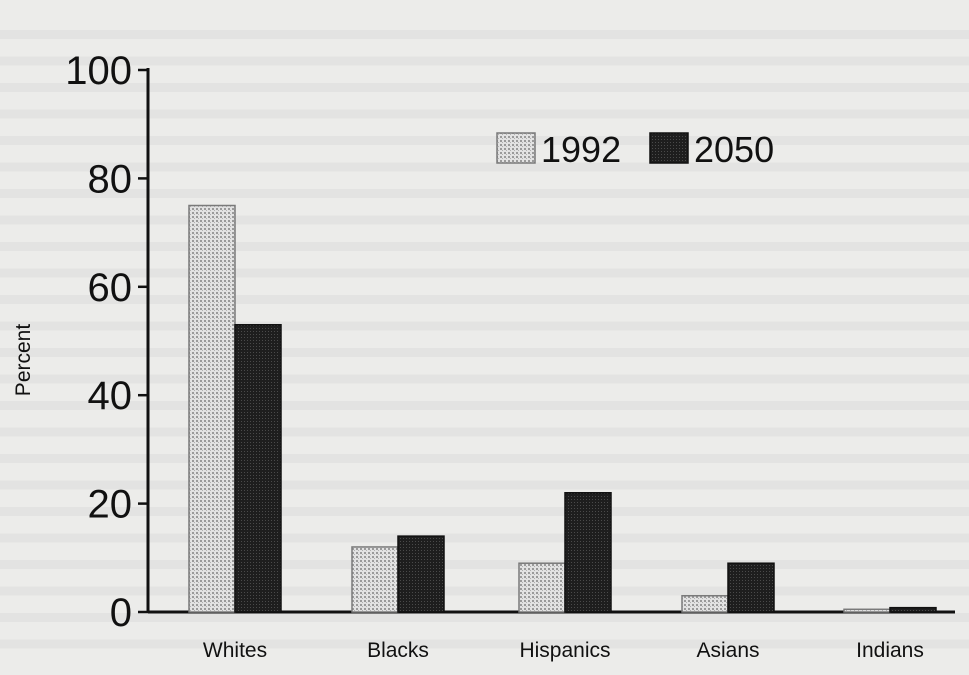  Describe the element at coordinates (705, 603) in the screenshot. I see `bar-asians-1992` at that location.